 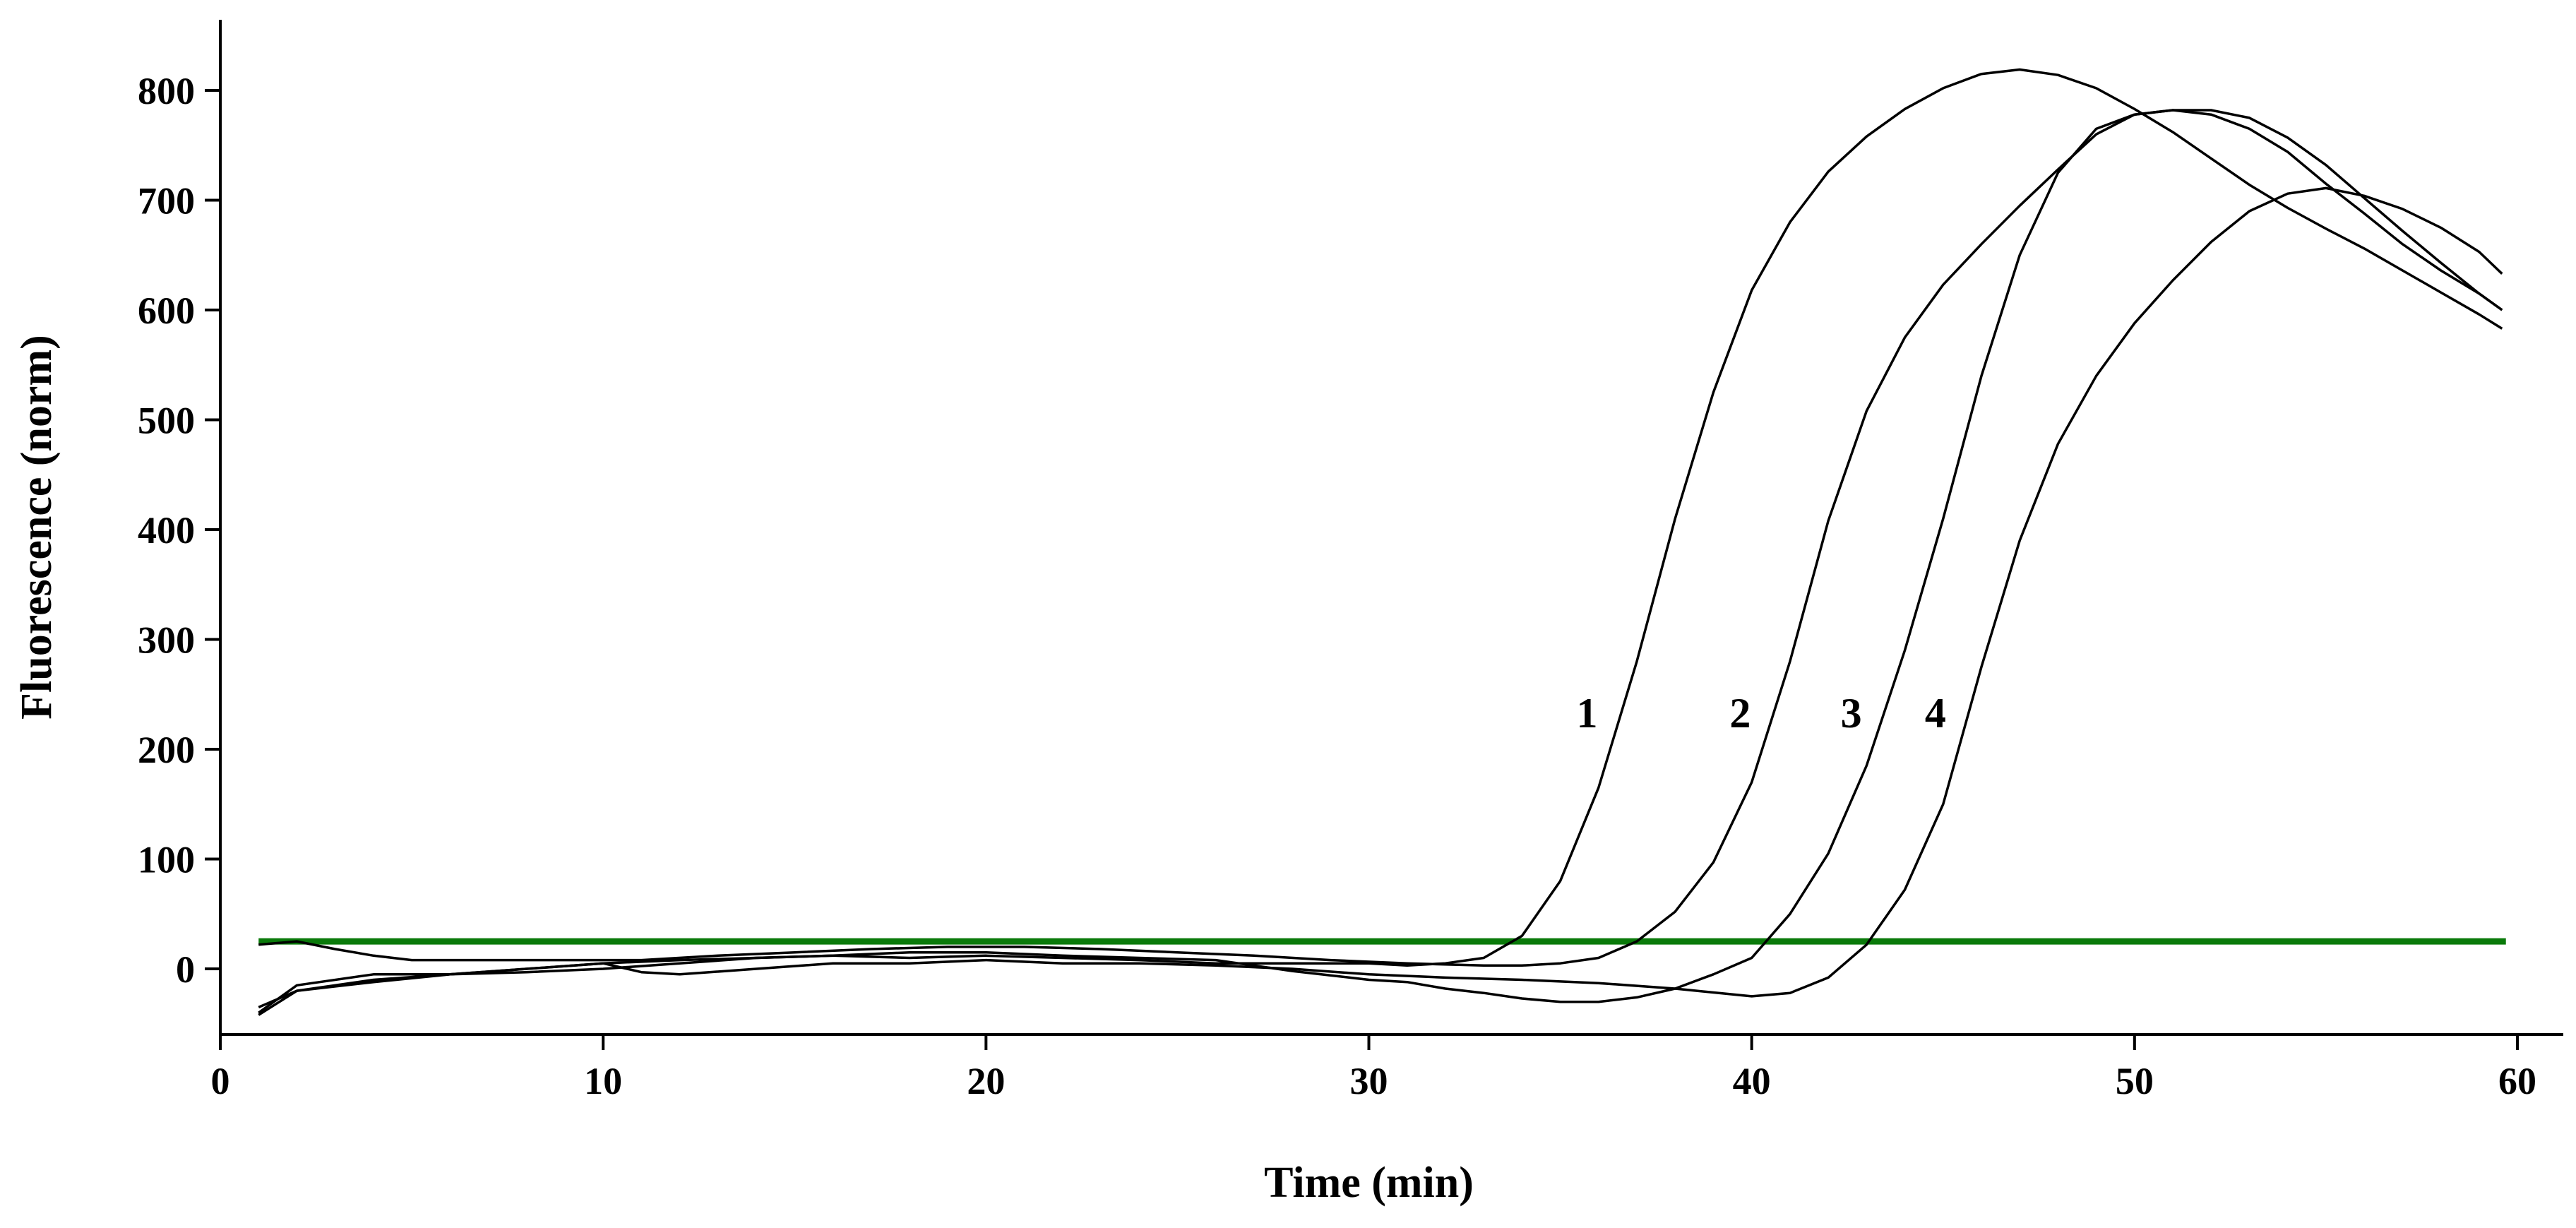 I want to click on y-tick-label: 200, so click(x=166, y=750).